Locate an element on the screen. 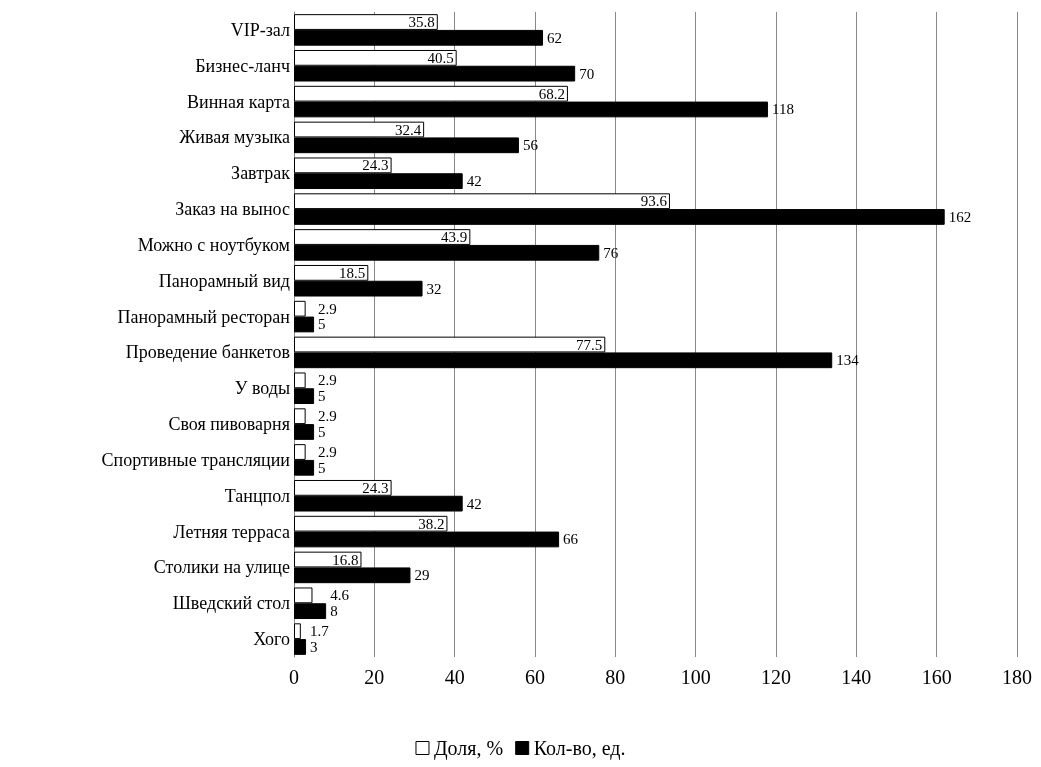 This screenshot has height=767, width=1041. data-label: 4.6 is located at coordinates (340, 595).